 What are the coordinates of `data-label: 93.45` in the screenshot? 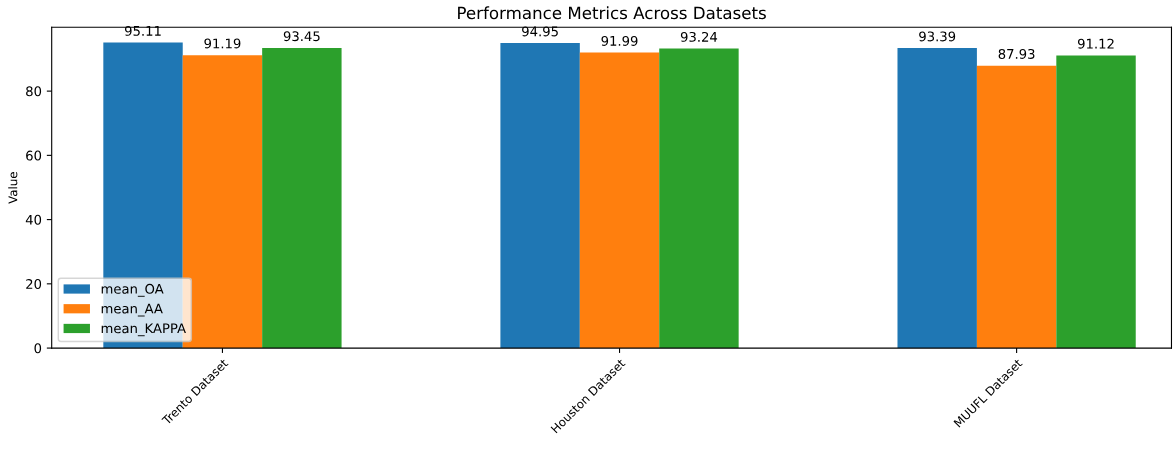 It's located at (301, 36).